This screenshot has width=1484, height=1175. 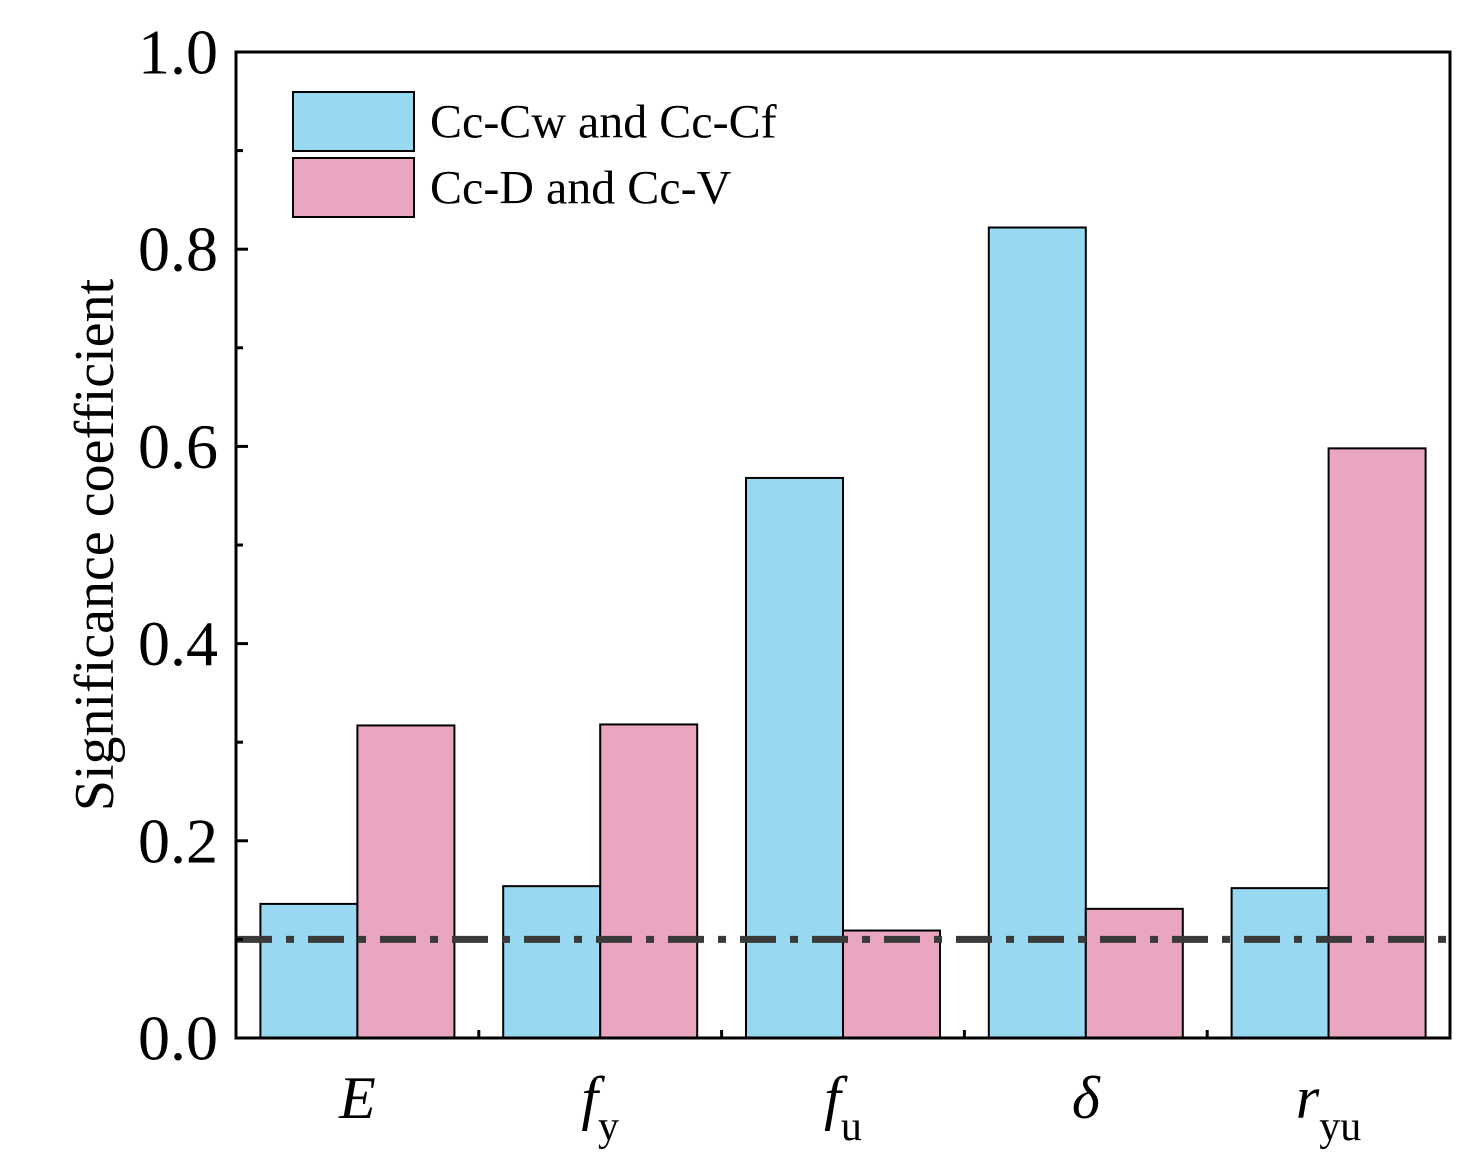 What do you see at coordinates (309, 970) in the screenshot?
I see `bar-series1-cat1` at bounding box center [309, 970].